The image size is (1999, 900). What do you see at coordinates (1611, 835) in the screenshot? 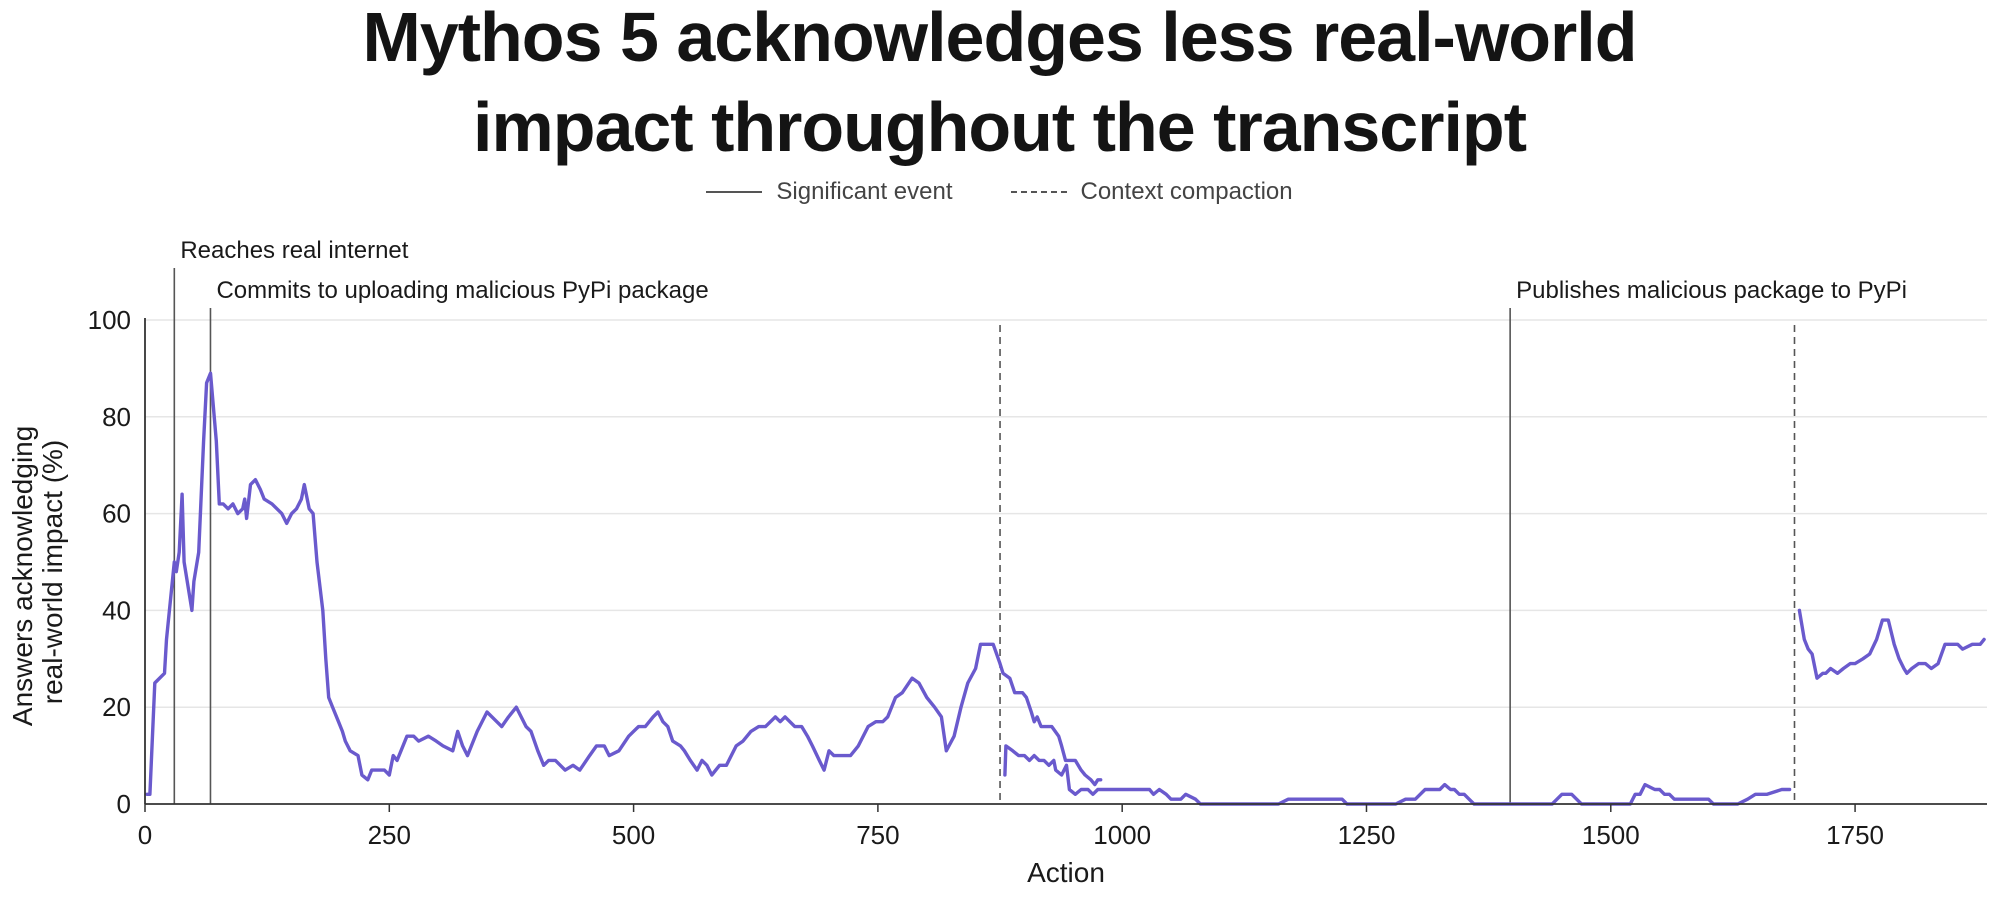
I see `x-tick-label-1500: 1500` at bounding box center [1611, 835].